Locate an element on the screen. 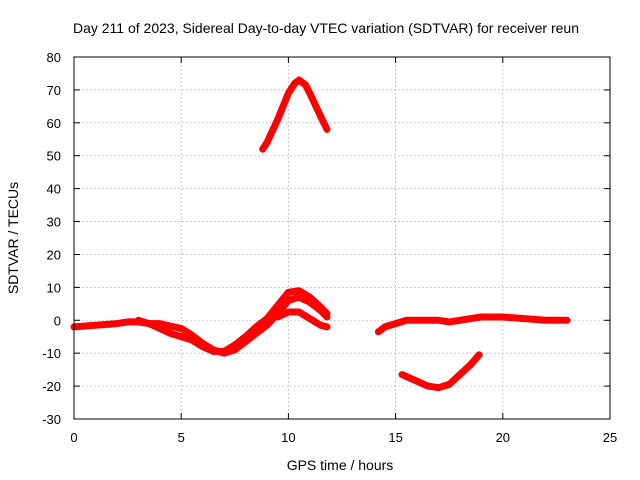 This screenshot has height=480, width=640. y-tick-label: 60 is located at coordinates (54, 123).